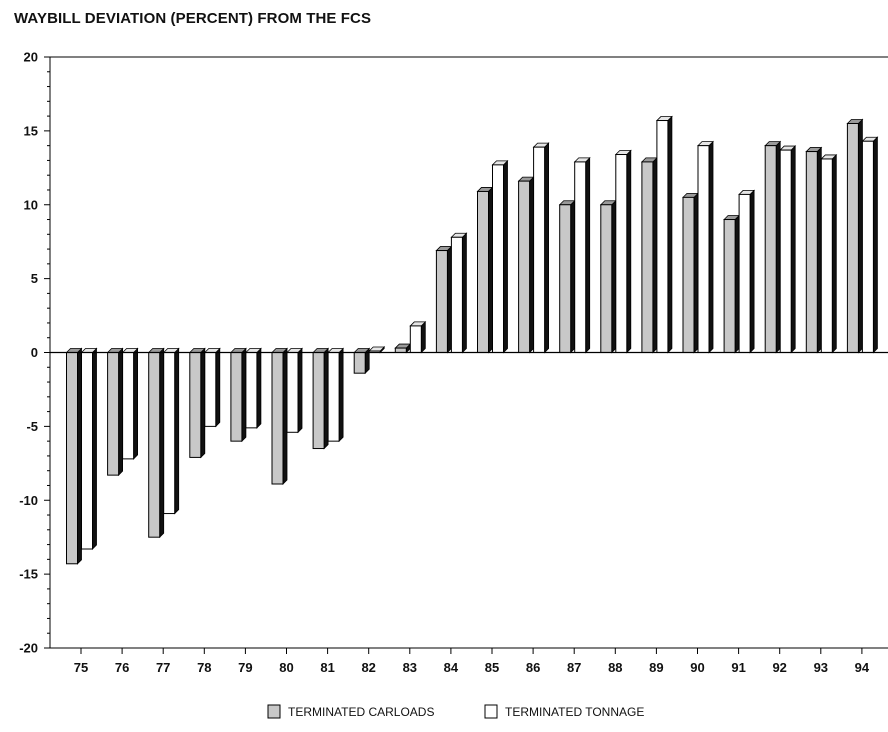 This screenshot has height=732, width=888. Describe the element at coordinates (28, 648) in the screenshot. I see `y-tick-label: -20` at that location.